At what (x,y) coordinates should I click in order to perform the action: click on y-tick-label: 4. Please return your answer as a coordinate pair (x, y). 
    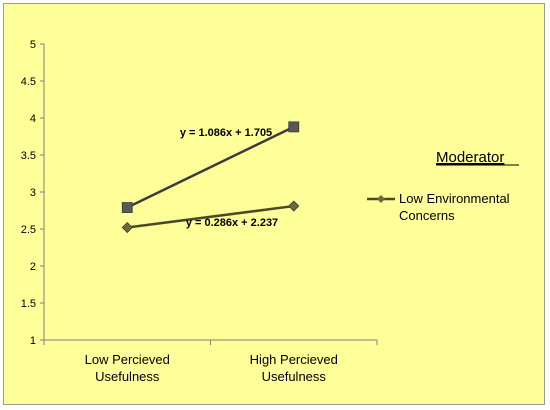
    Looking at the image, I should click on (33, 119).